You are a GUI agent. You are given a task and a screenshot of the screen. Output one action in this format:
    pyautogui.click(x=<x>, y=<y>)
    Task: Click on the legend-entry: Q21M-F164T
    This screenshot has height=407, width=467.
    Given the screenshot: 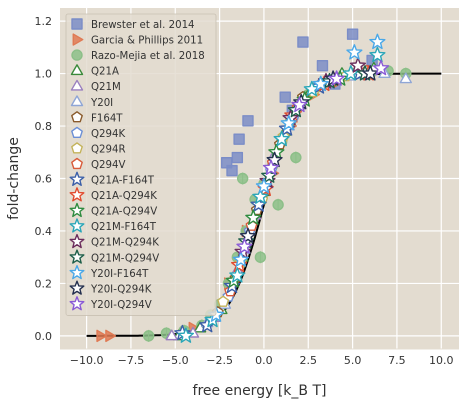 What is the action you would take?
    pyautogui.click(x=124, y=227)
    